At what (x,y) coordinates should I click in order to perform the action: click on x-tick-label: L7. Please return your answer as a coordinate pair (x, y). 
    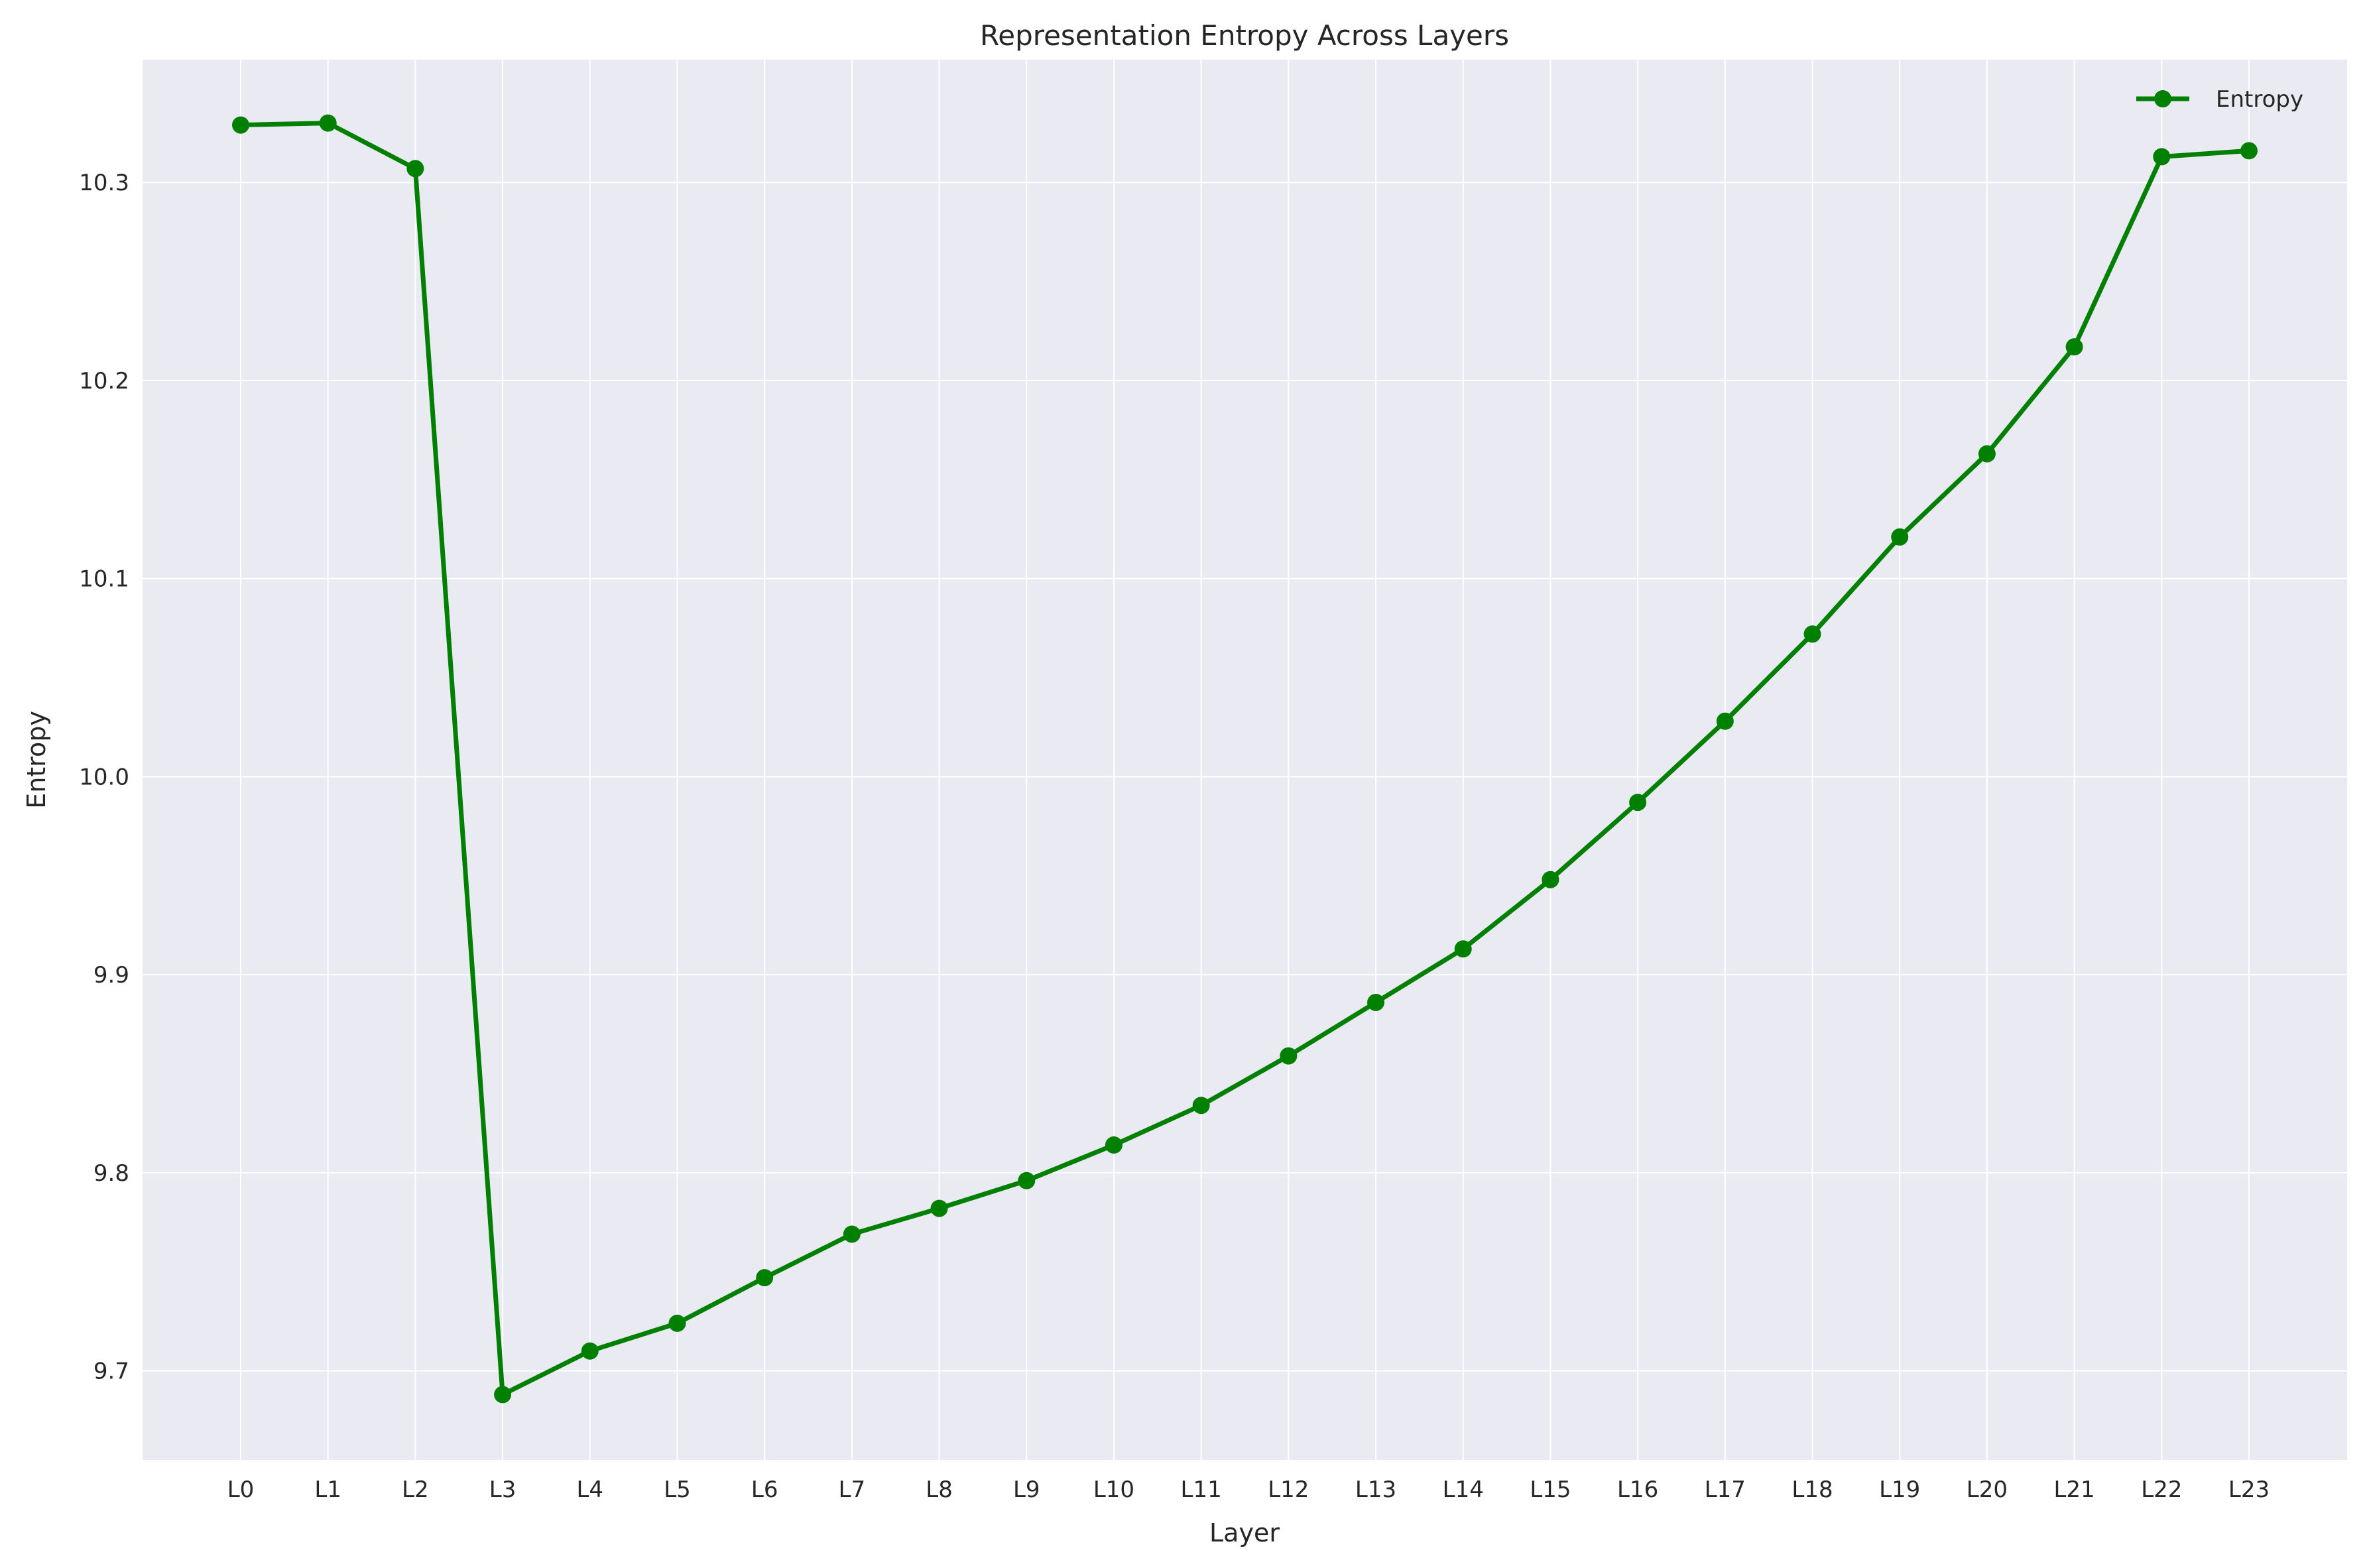
    Looking at the image, I should click on (853, 1490).